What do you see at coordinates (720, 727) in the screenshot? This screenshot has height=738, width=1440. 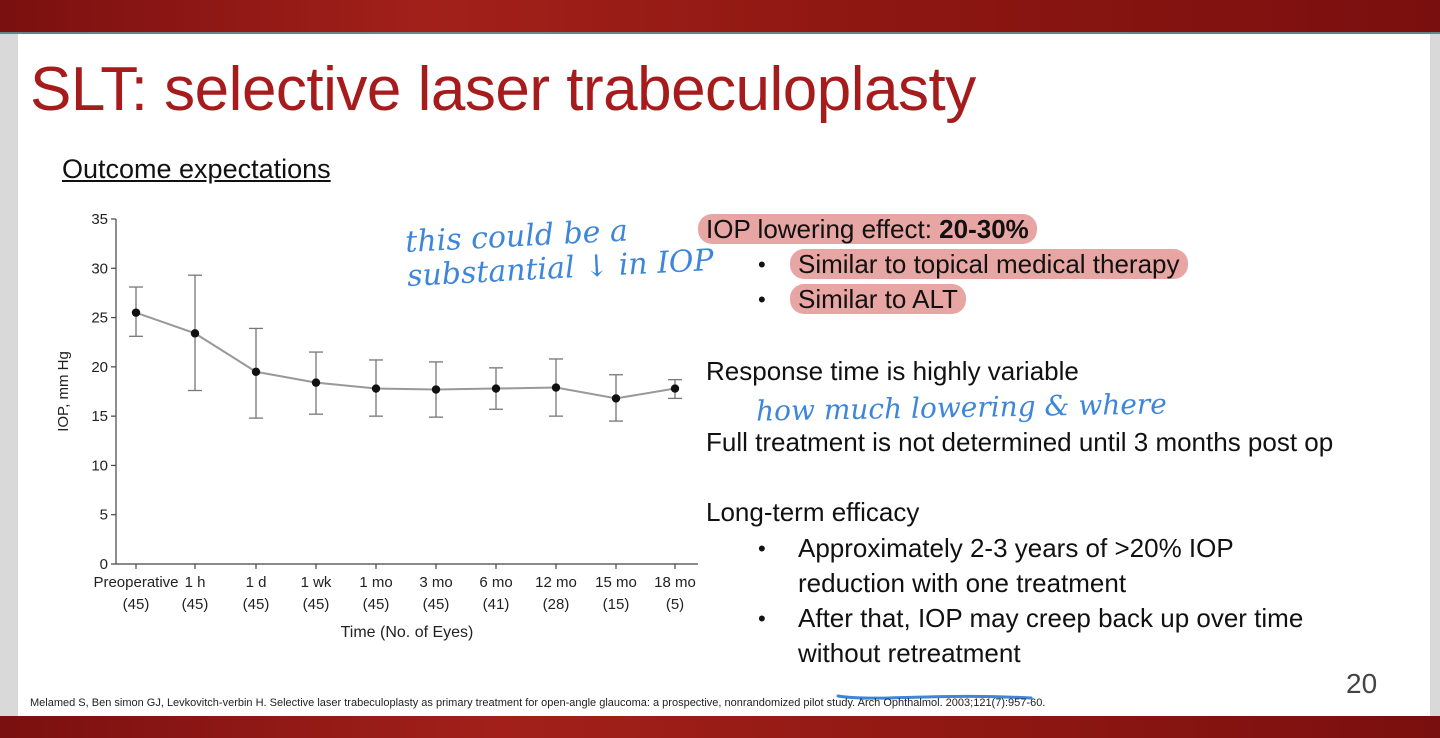 I see `bottom-decorative-band` at bounding box center [720, 727].